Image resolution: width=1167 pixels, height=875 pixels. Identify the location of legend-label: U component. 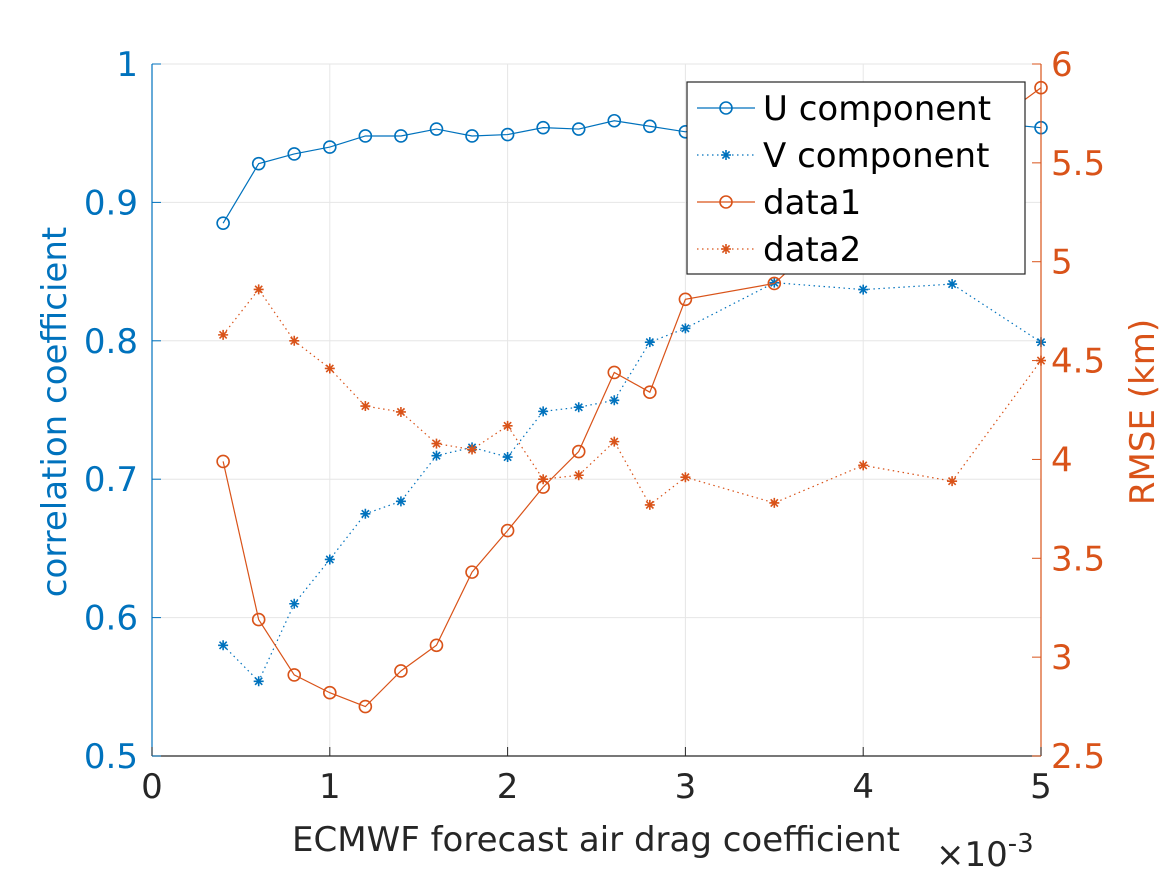
(877, 109).